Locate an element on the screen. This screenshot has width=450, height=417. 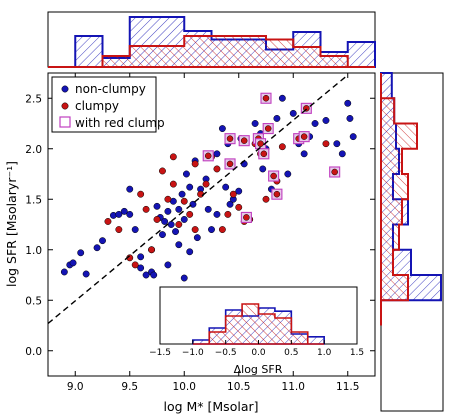
legend-label-red-clump: with red clump is located at coordinates (120, 123).